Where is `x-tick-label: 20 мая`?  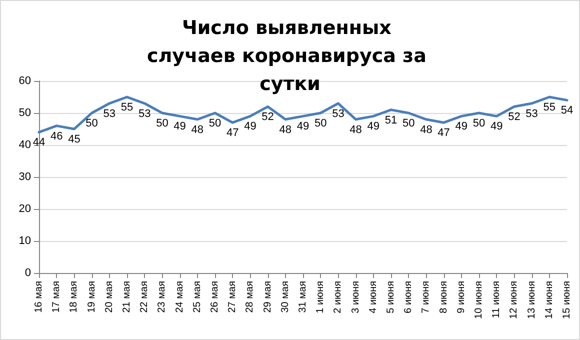
x-tick-label: 20 мая is located at coordinates (109, 297).